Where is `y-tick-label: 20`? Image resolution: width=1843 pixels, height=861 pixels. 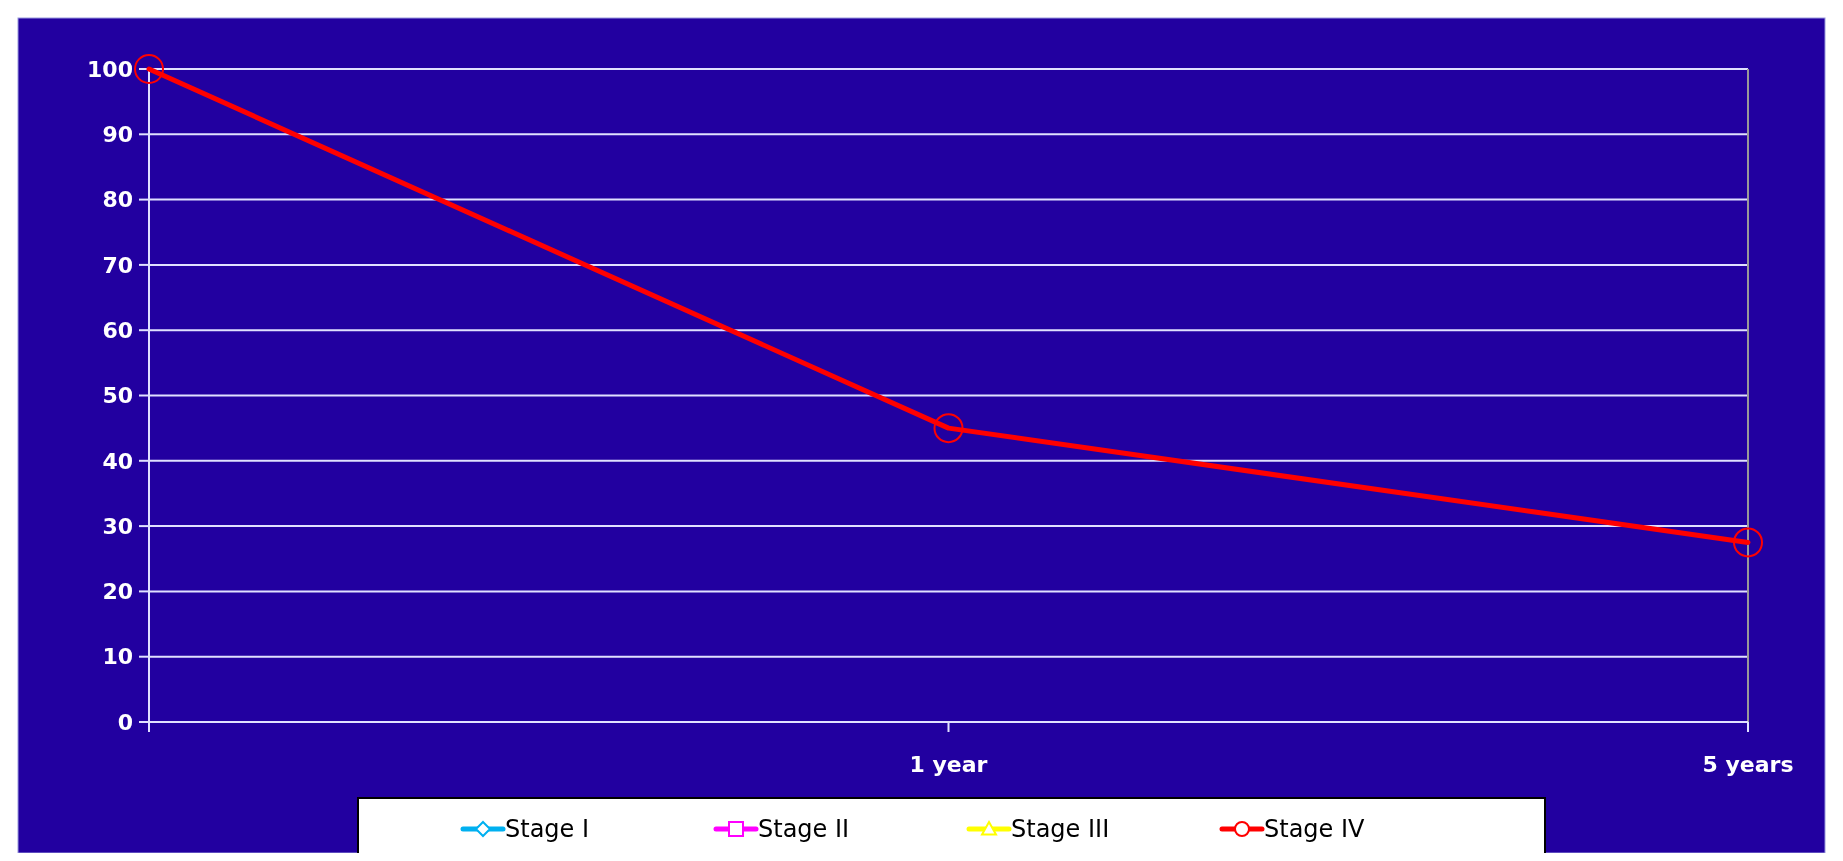 y-tick-label: 20 is located at coordinates (117, 592).